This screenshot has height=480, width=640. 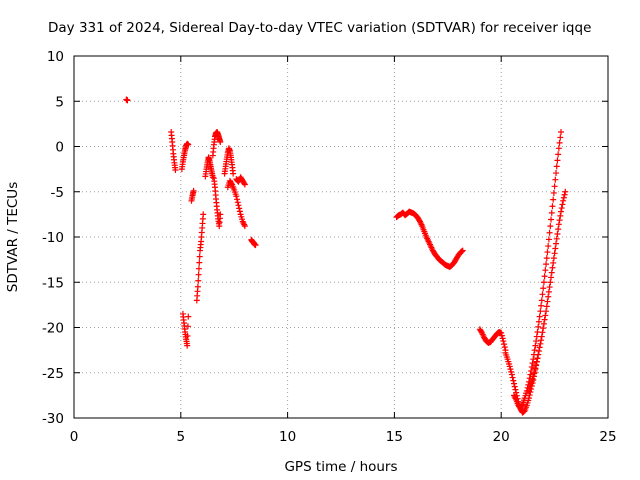 I want to click on y-tick-label: 5, so click(x=59, y=102).